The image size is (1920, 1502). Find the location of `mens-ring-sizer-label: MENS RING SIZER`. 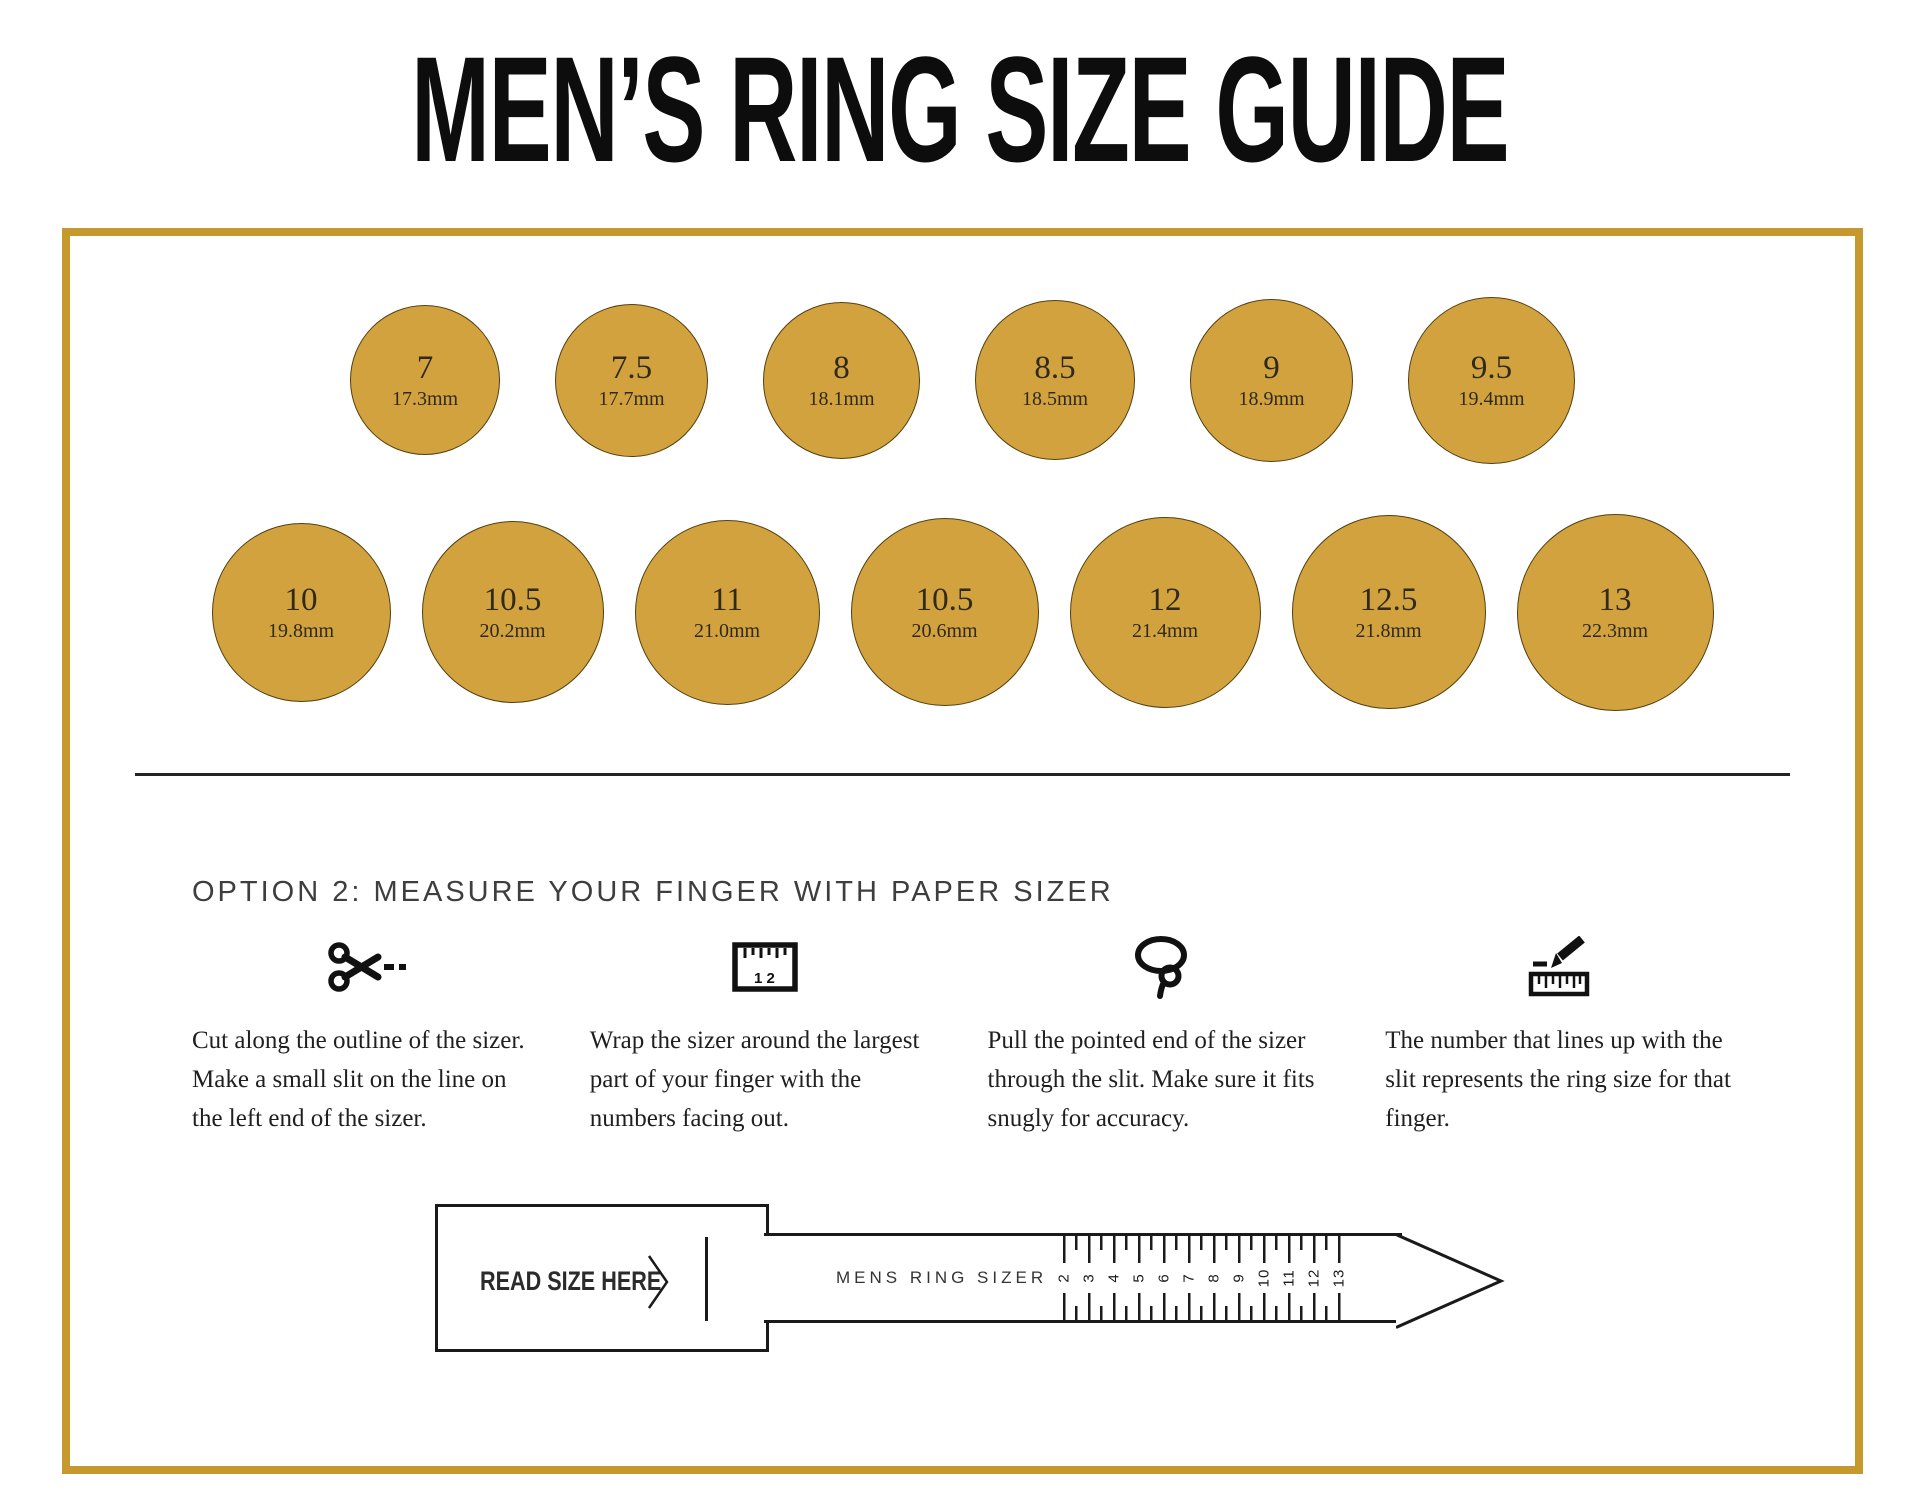

mens-ring-sizer-label: MENS RING SIZER is located at coordinates (942, 1277).